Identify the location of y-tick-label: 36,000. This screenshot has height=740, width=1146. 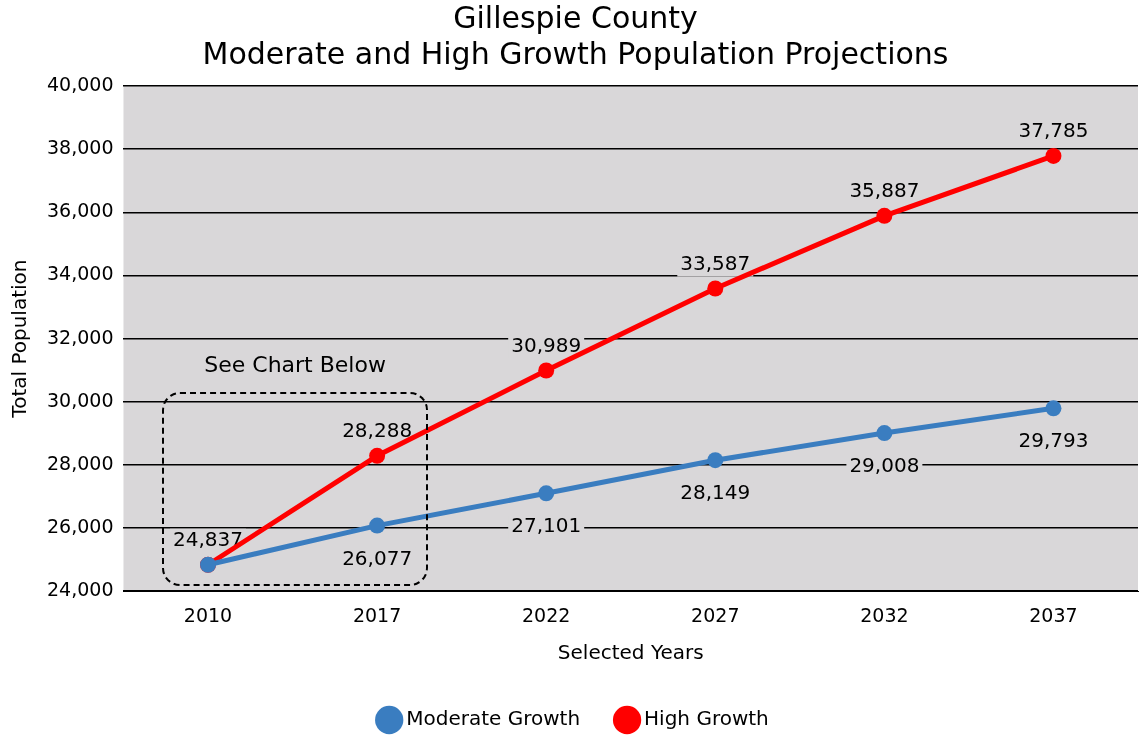
(80, 210).